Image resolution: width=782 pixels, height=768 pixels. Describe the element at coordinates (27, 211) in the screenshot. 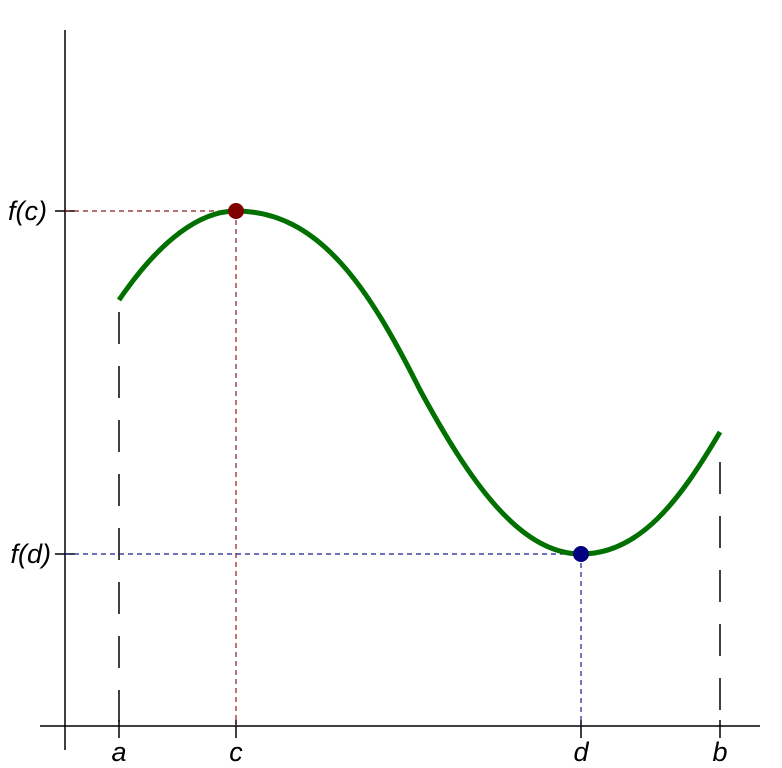

I see `y-label: f(c)` at that location.